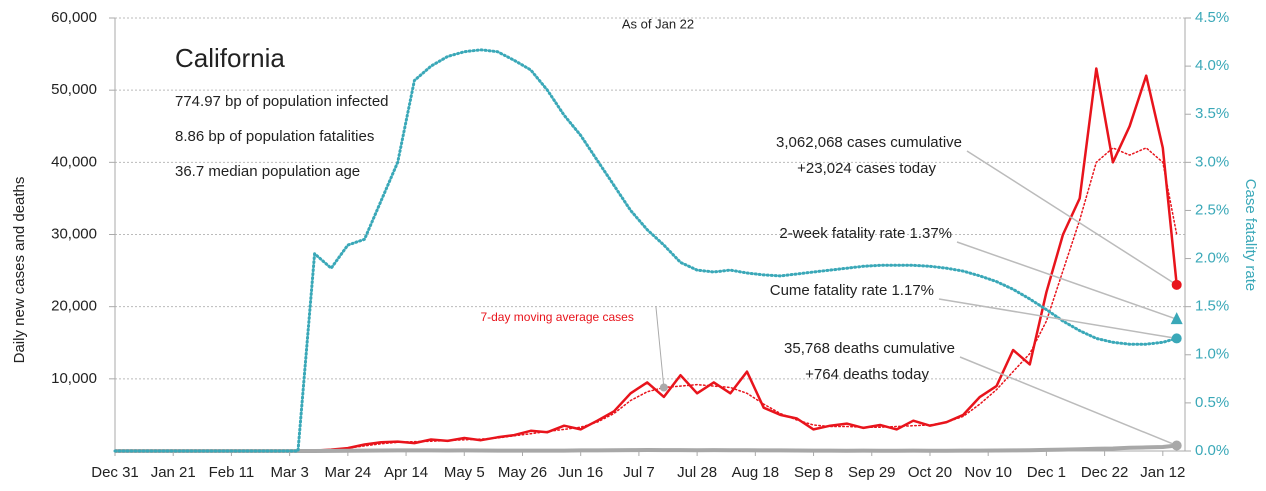 The image size is (1266, 491). I want to click on x-tick-label: Aug 18, so click(756, 472).